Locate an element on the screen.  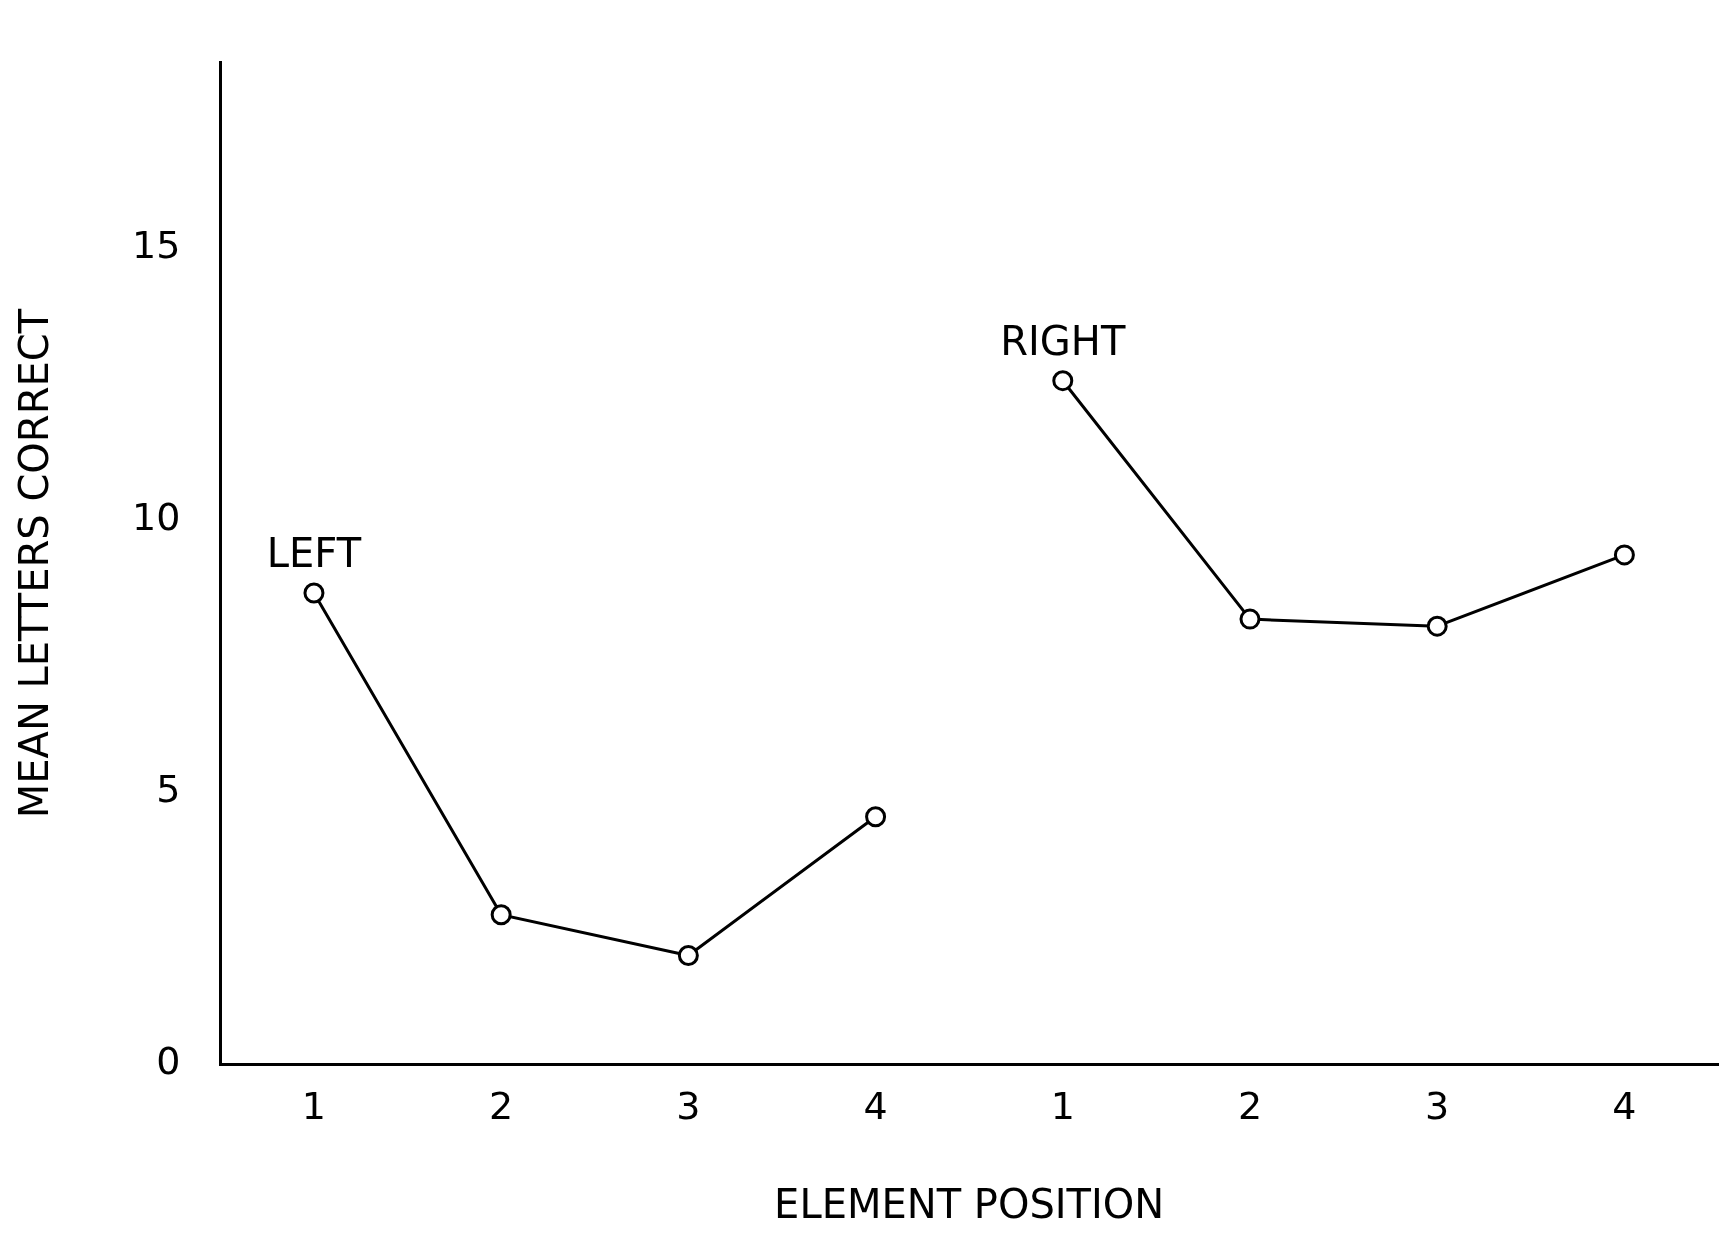
y-tick-label: 5 is located at coordinates (168, 789).